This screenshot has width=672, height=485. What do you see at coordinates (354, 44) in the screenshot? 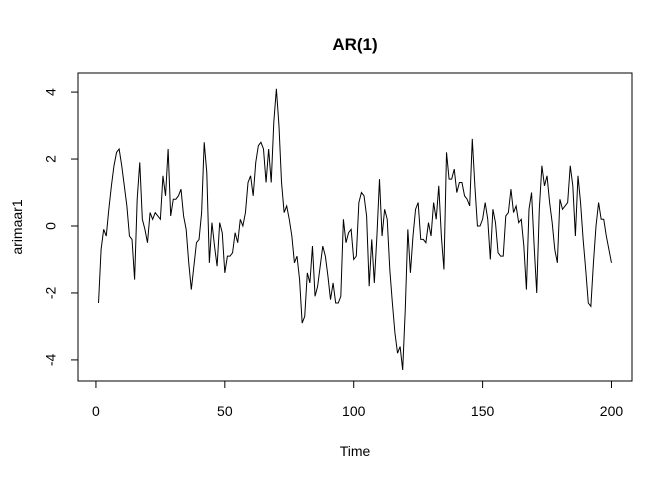
I see `chart-title: AR(1)` at bounding box center [354, 44].